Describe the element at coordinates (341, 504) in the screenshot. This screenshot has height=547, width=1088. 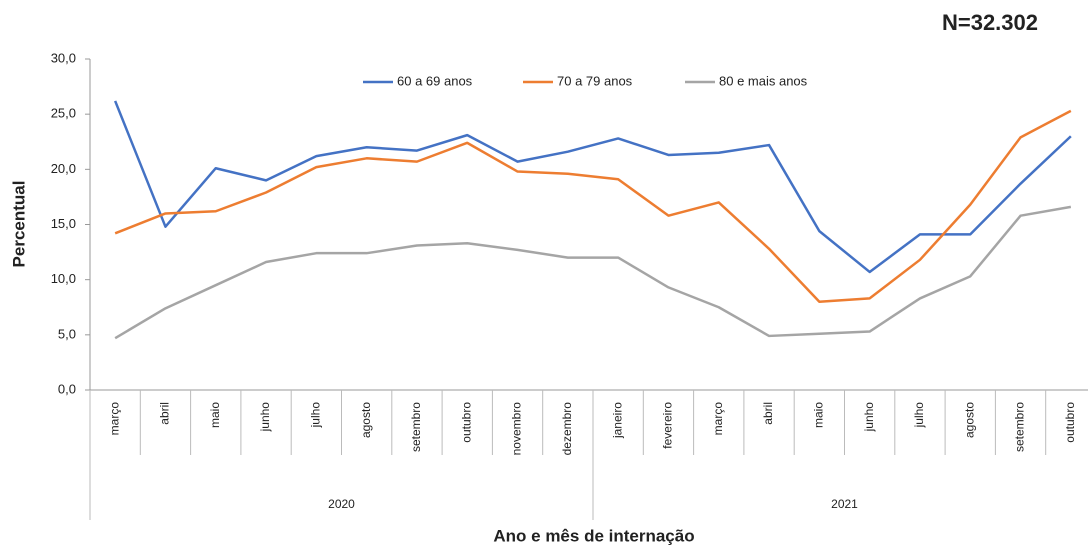
I see `group-label: 2020` at that location.